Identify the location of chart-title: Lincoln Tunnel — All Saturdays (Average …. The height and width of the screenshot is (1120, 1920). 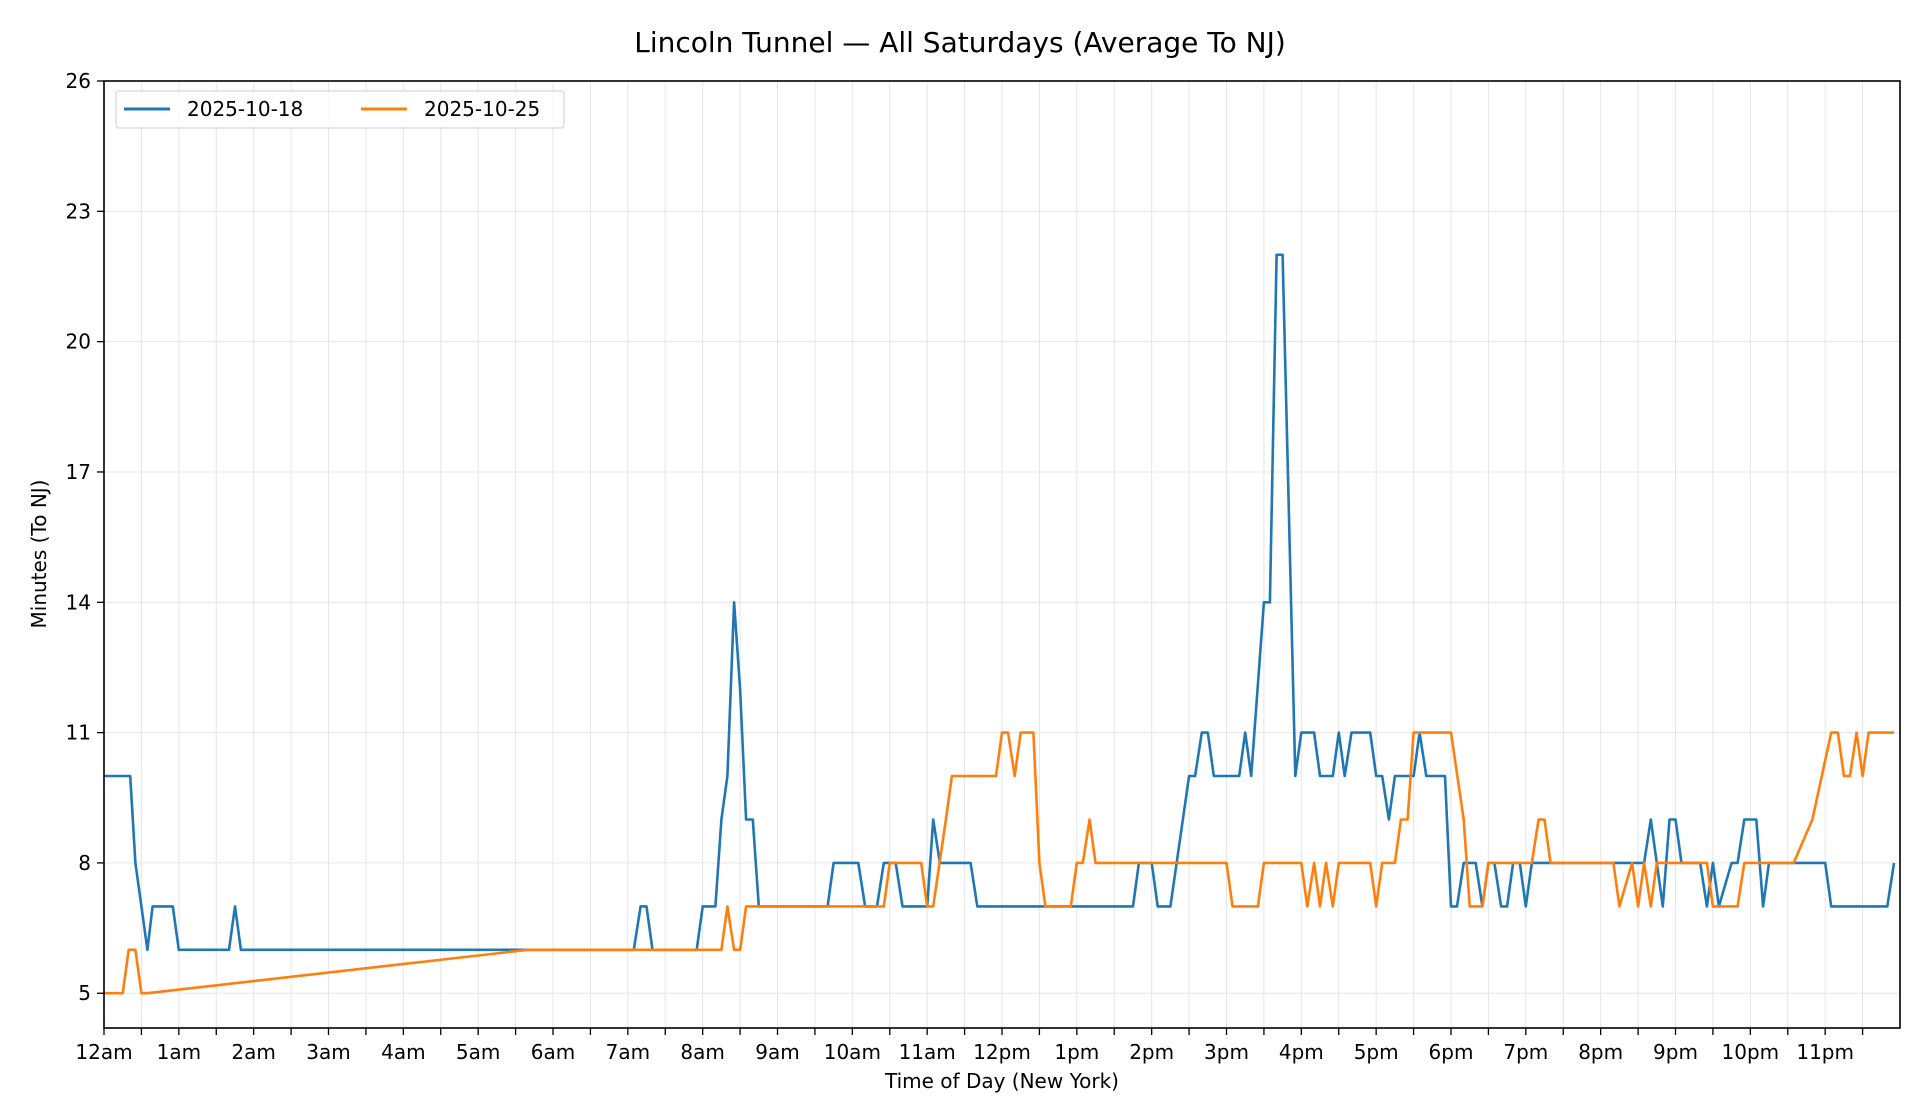
(960, 42).